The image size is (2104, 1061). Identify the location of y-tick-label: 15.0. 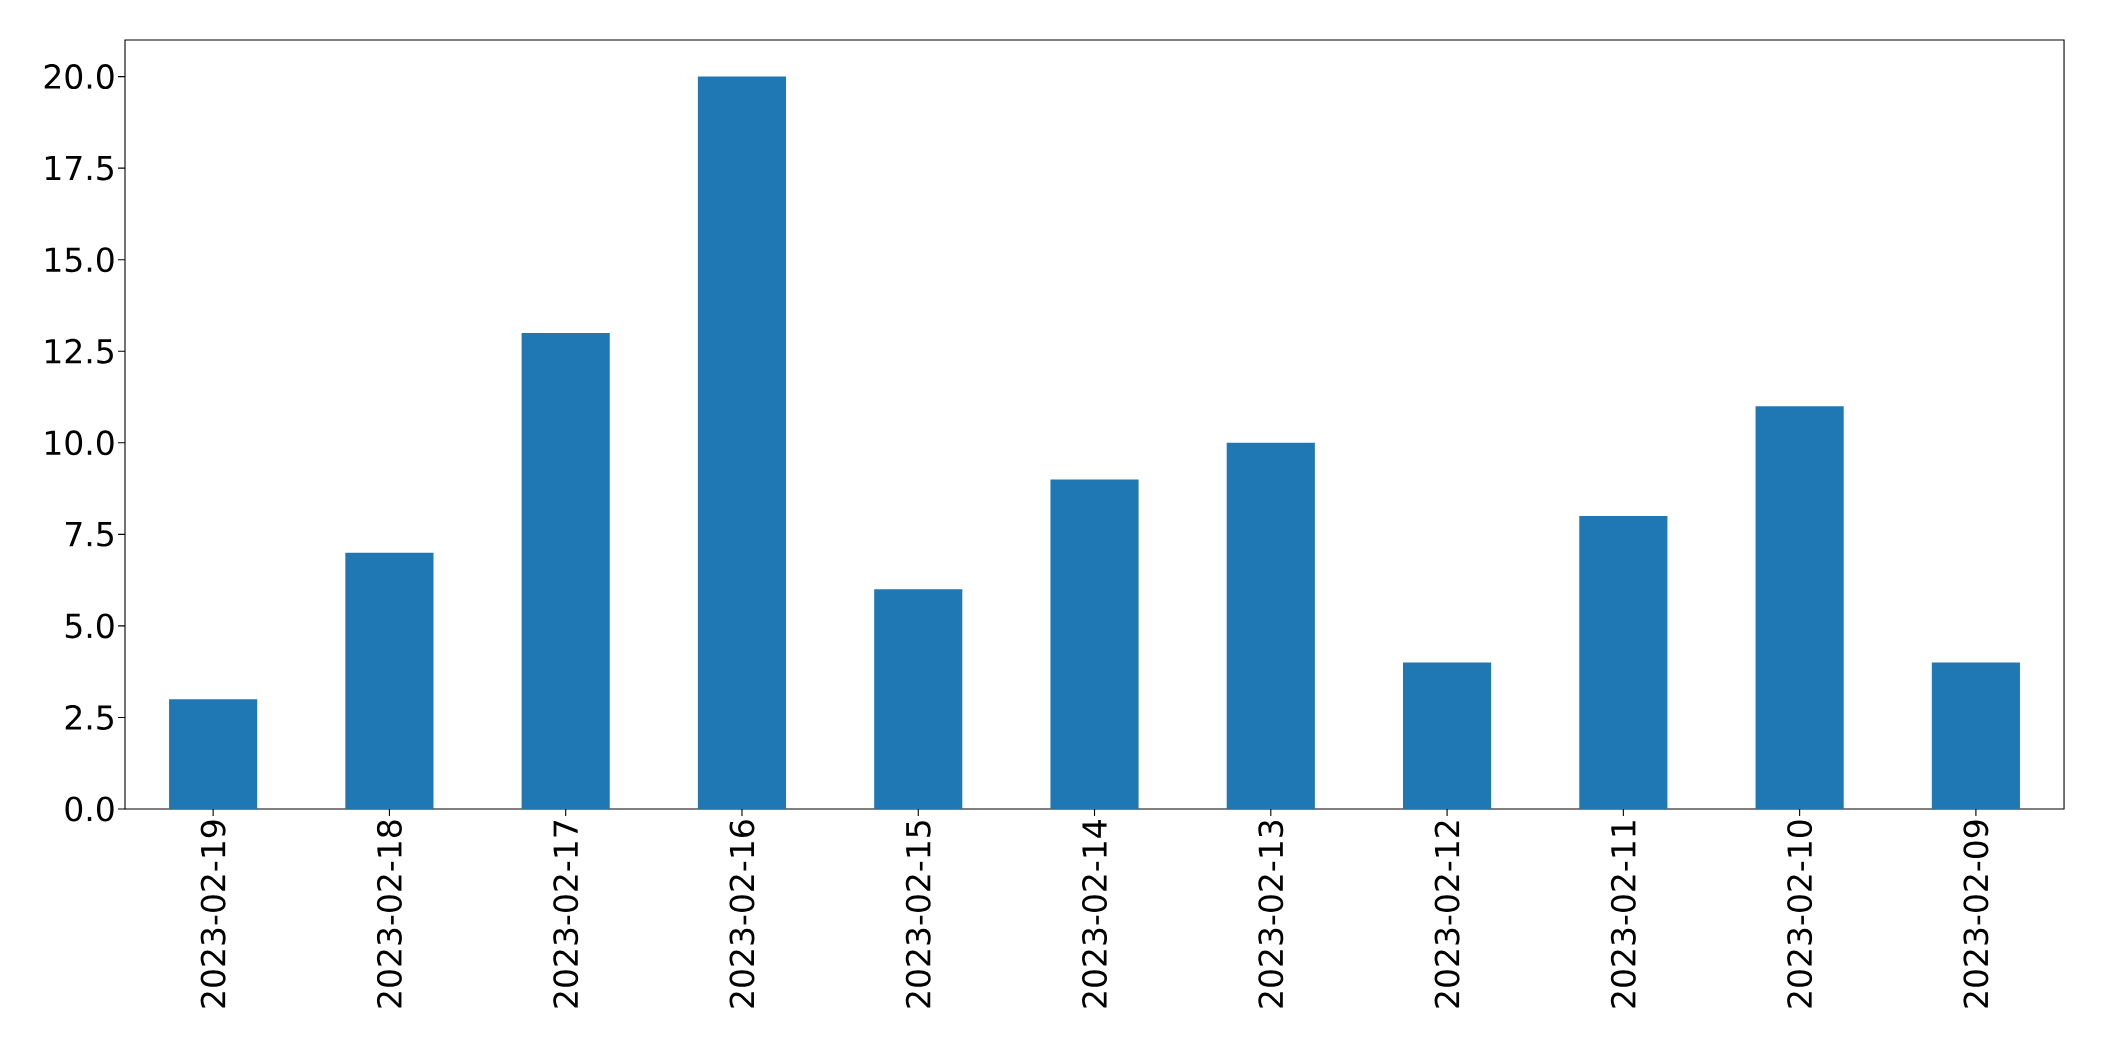
(79, 260).